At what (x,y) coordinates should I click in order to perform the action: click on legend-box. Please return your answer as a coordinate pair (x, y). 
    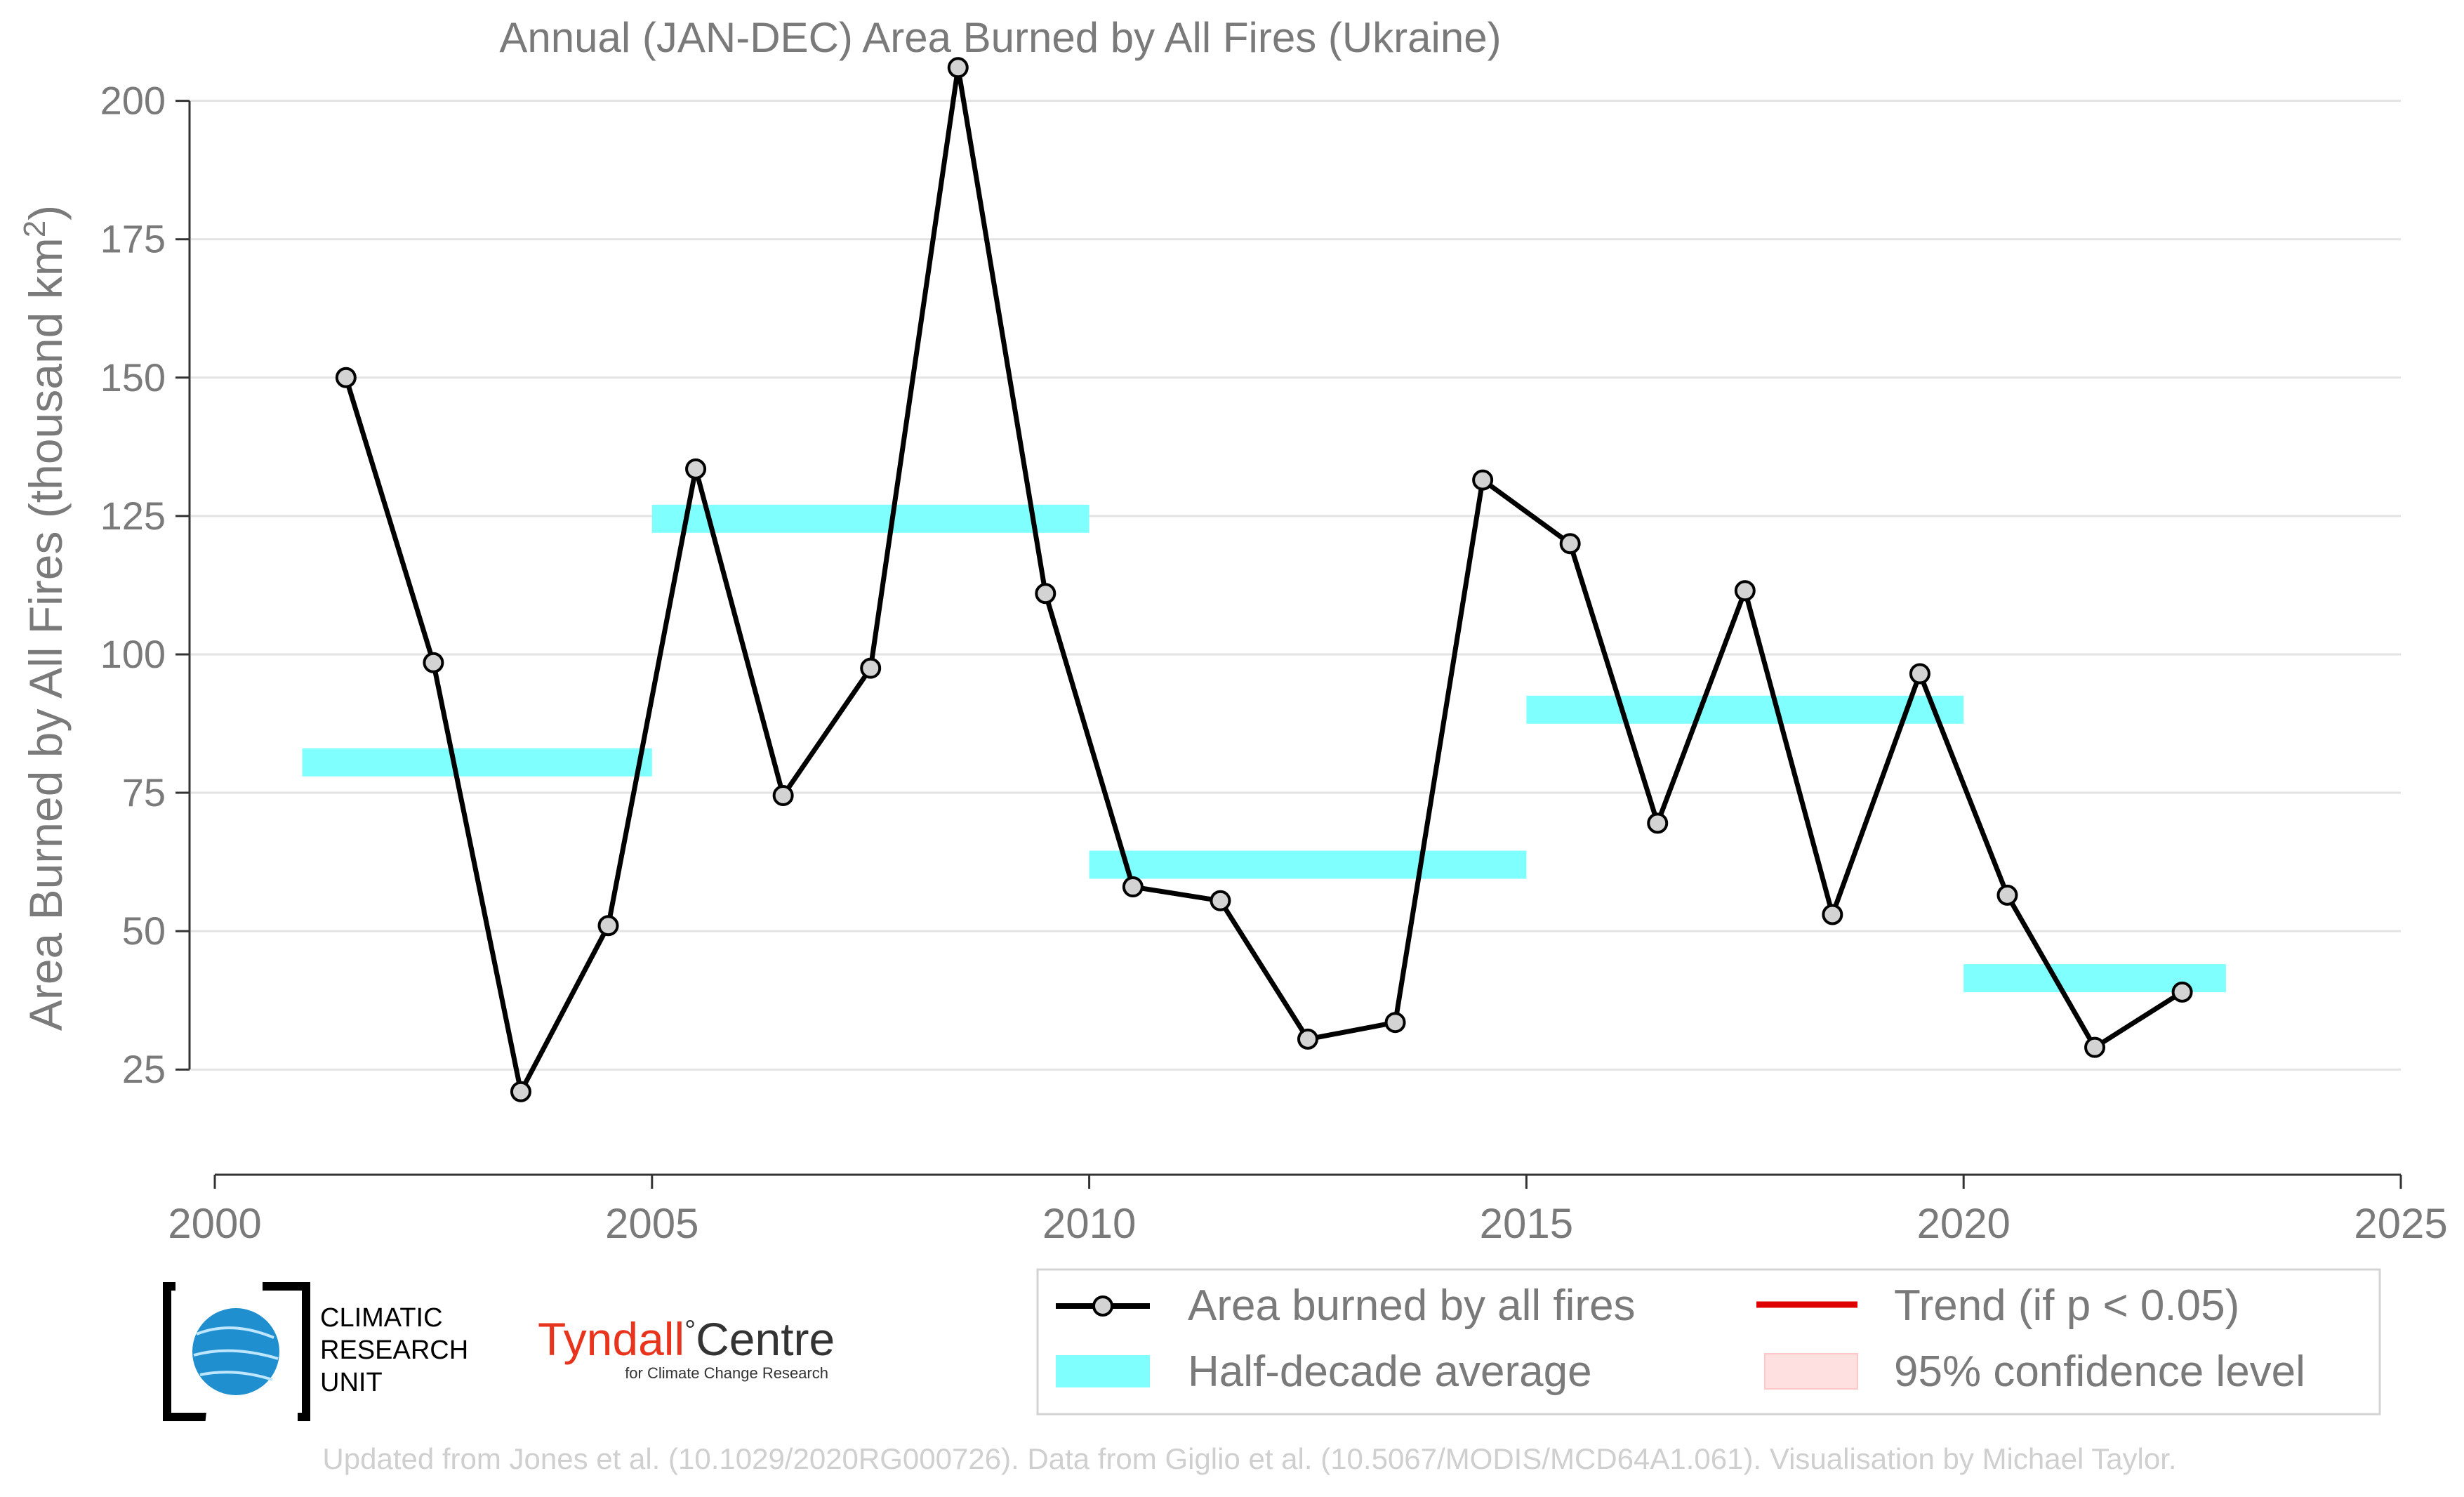
    Looking at the image, I should click on (1709, 1342).